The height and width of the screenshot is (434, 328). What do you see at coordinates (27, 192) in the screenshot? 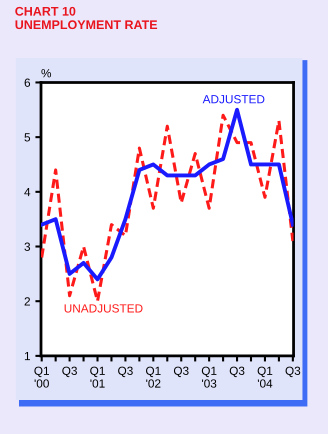
I see `y-tick-label: 4` at bounding box center [27, 192].